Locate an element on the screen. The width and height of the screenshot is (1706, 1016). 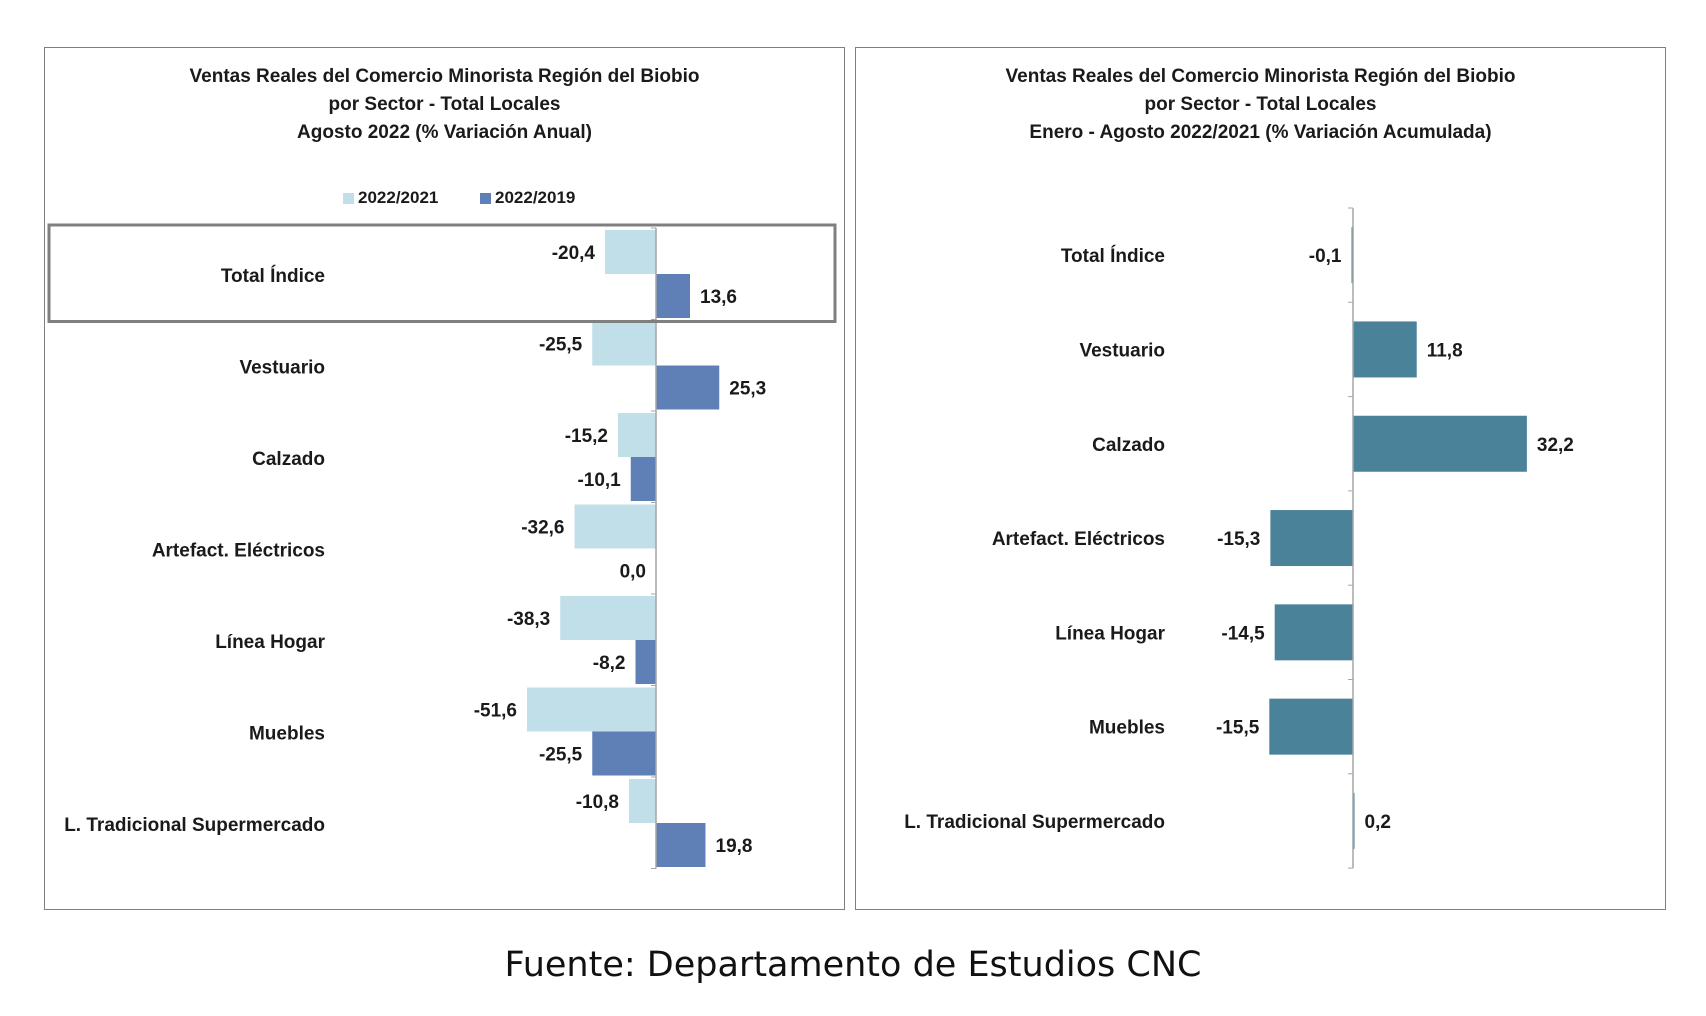
bar-2022-2021-linea-hogar is located at coordinates (608, 618).